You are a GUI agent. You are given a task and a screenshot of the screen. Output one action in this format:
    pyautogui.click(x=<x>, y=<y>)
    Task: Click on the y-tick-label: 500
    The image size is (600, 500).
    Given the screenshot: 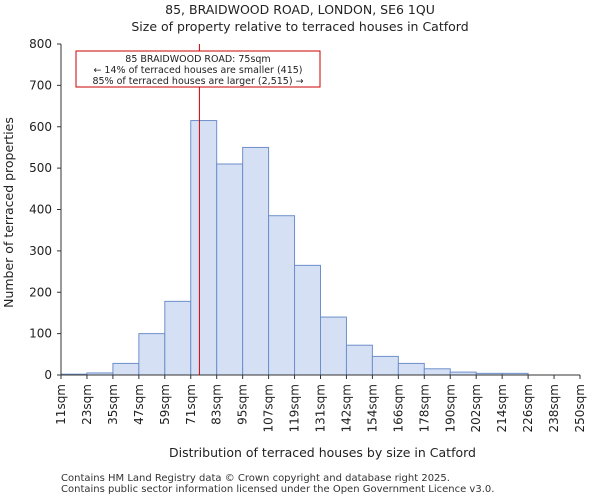 What is the action you would take?
    pyautogui.click(x=40, y=168)
    